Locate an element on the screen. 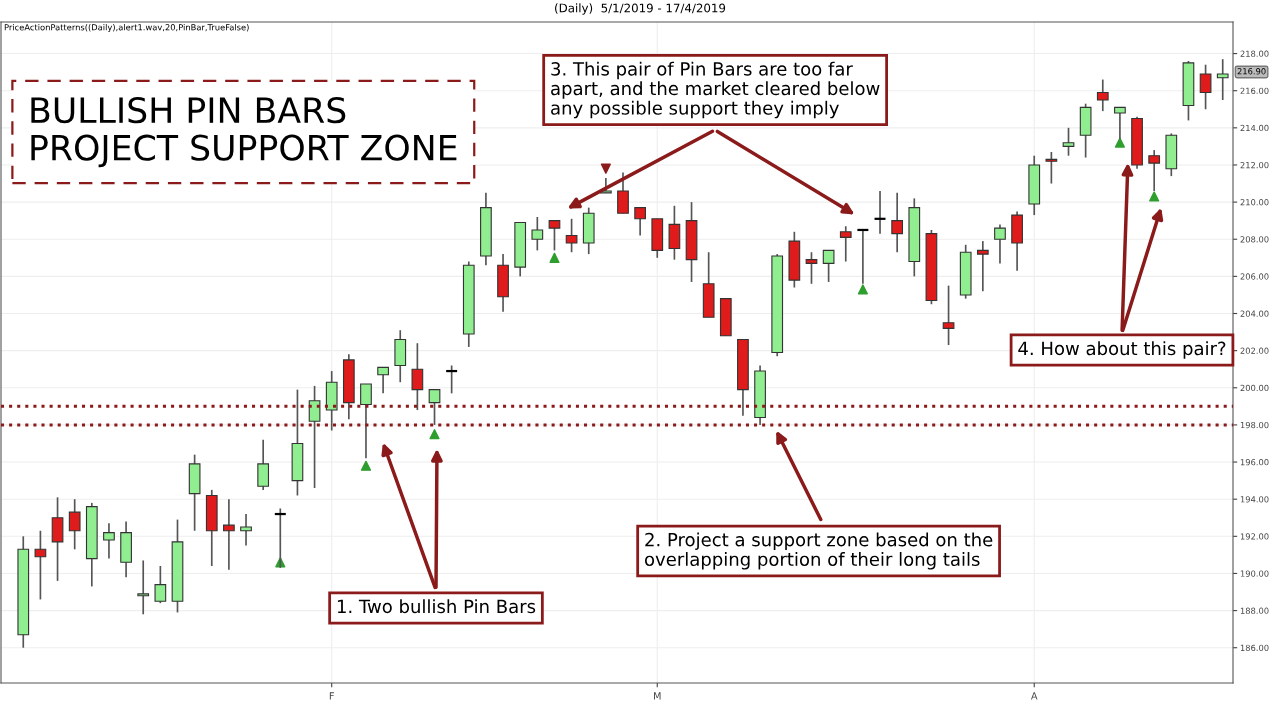 This screenshot has width=1280, height=717. annotation: PriceActionPatterns((Daily),alert1.wav,20,PinBar,TrueFalse) is located at coordinates (126, 28).